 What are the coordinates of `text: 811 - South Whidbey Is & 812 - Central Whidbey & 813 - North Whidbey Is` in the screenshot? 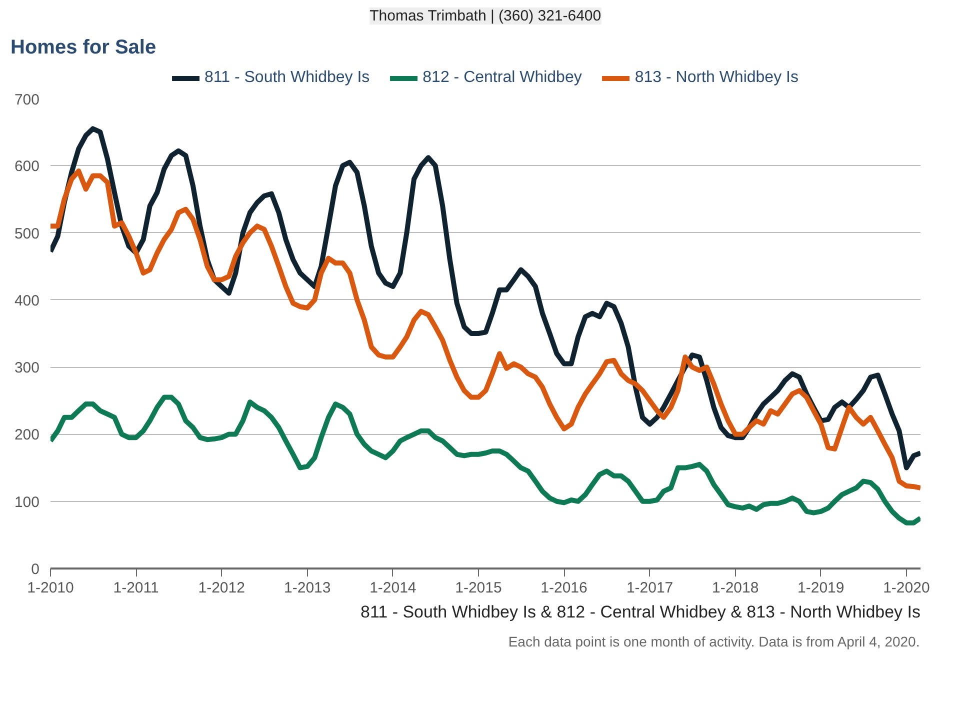 It's located at (640, 612).